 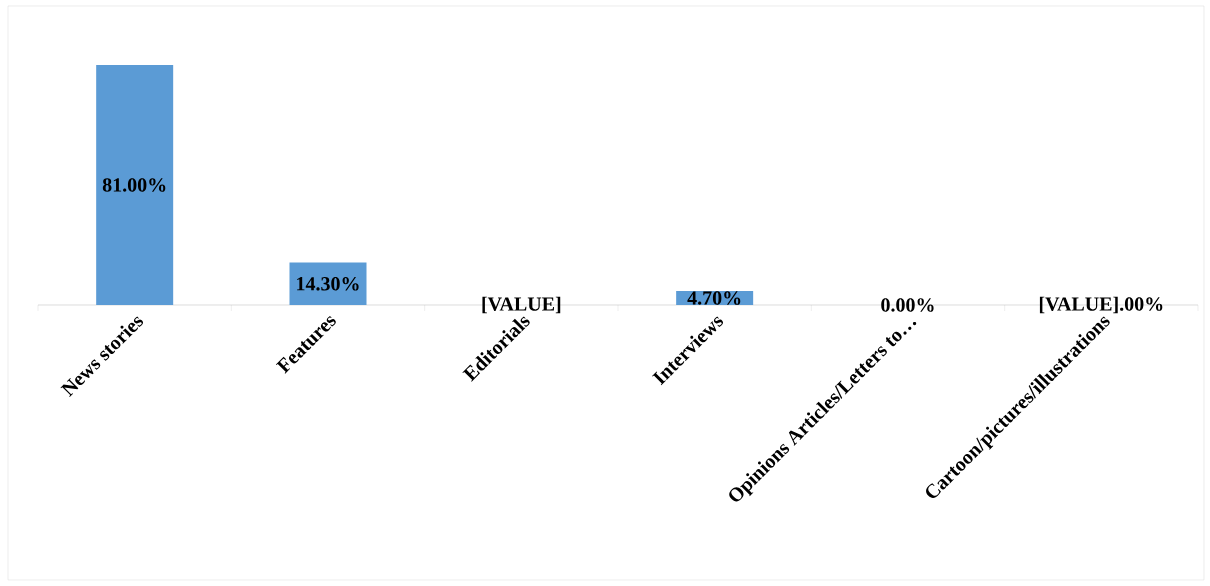 I want to click on data-label: 14.30%, so click(x=328, y=284).